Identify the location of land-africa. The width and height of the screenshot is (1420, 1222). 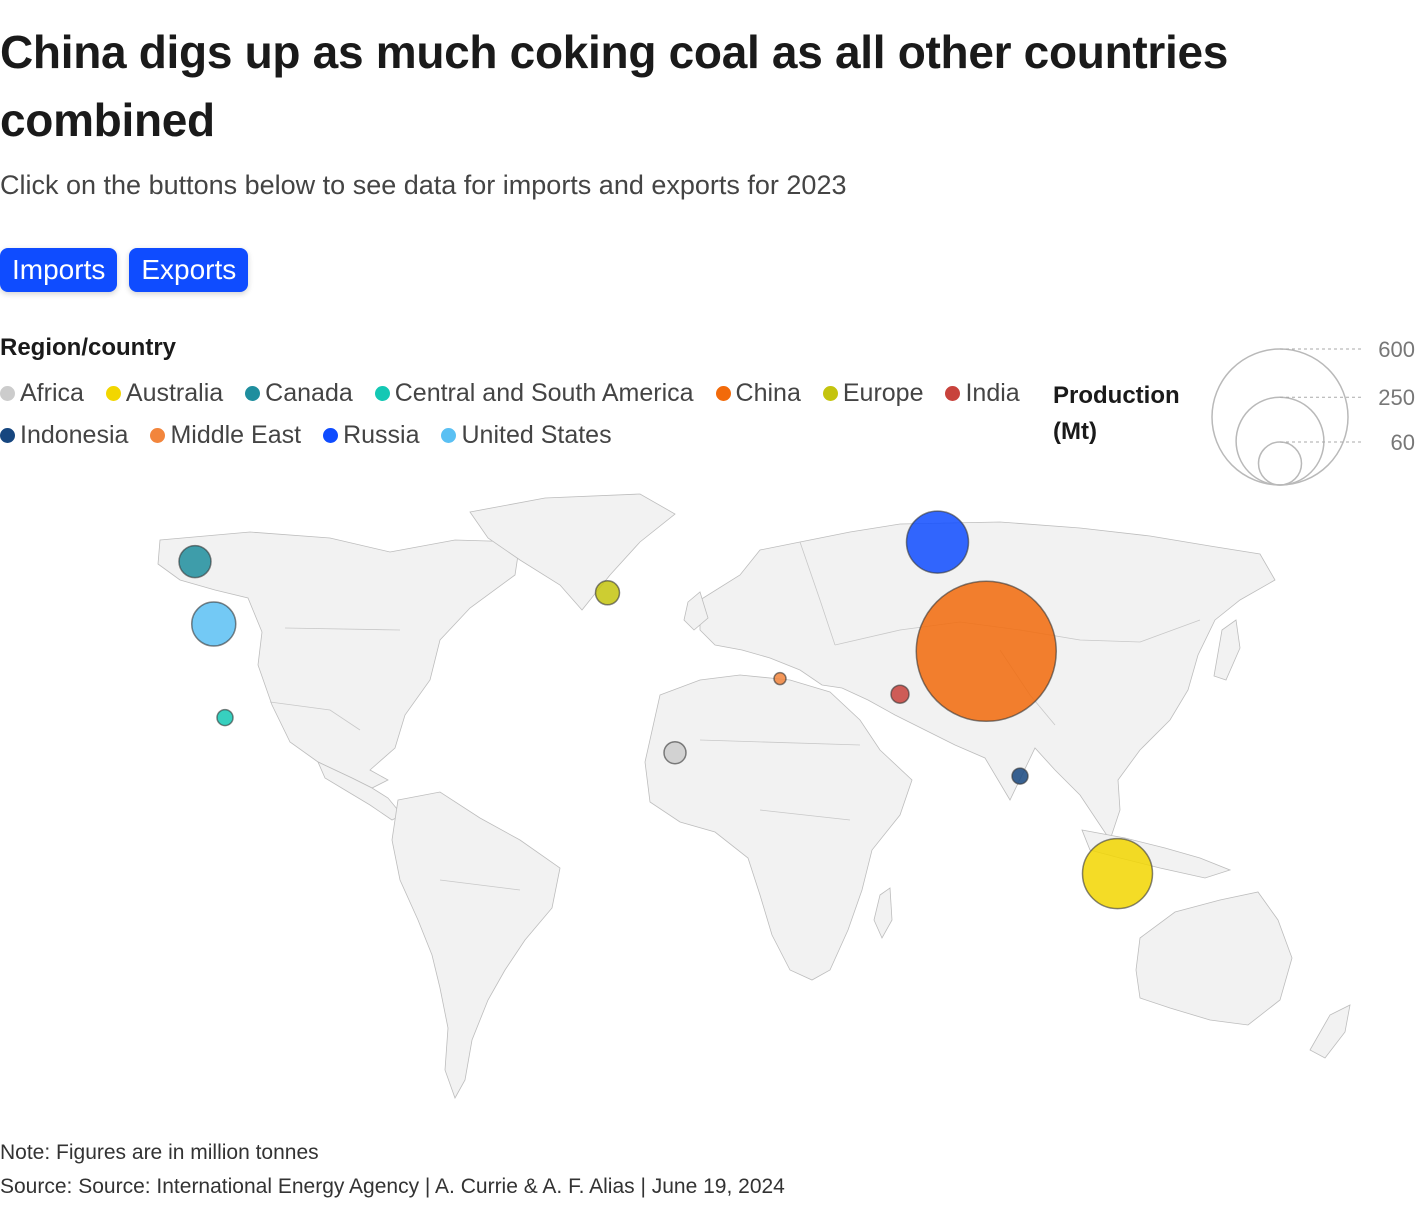
(778, 827).